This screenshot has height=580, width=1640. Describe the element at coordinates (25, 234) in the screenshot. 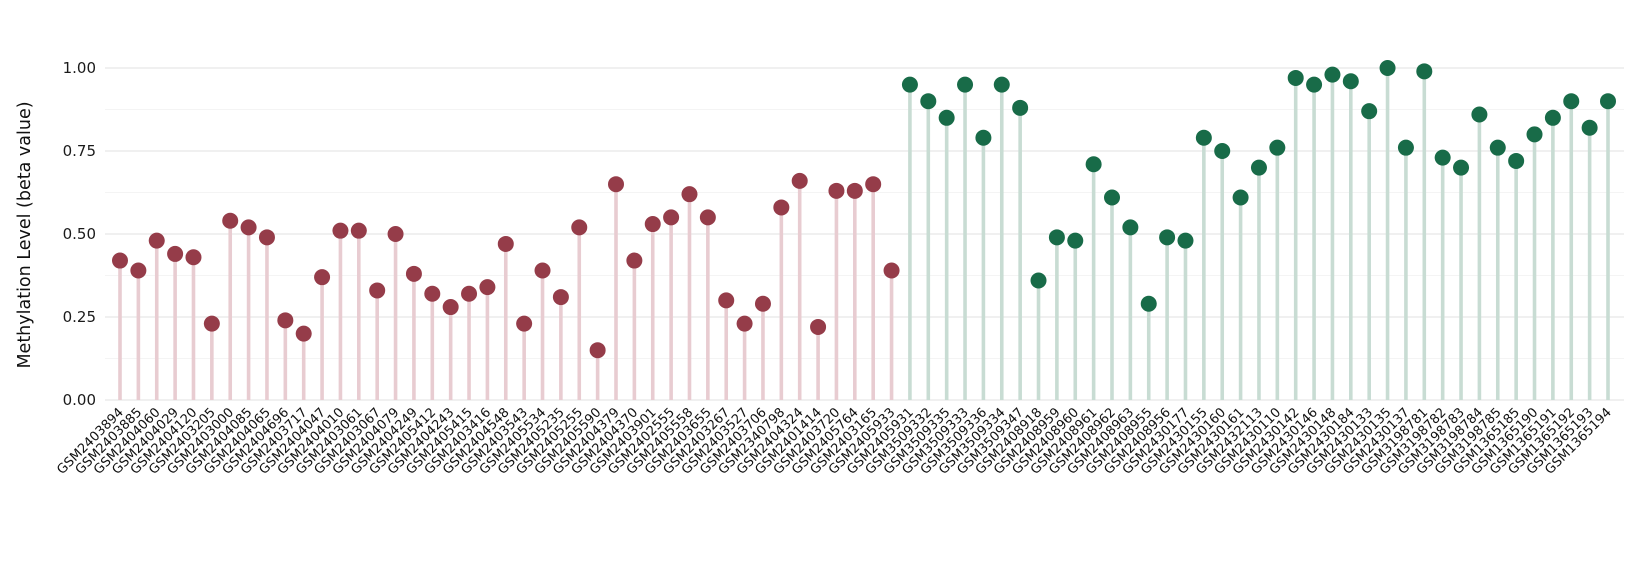

I see `y-axis-title: Methylation Level (beta value)` at that location.